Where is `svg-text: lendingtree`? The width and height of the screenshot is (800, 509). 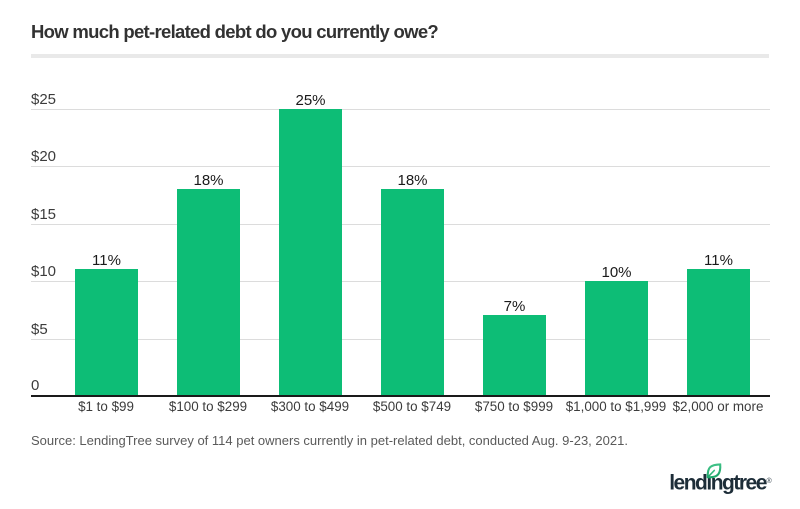 svg-text: lendingtree is located at coordinates (718, 483).